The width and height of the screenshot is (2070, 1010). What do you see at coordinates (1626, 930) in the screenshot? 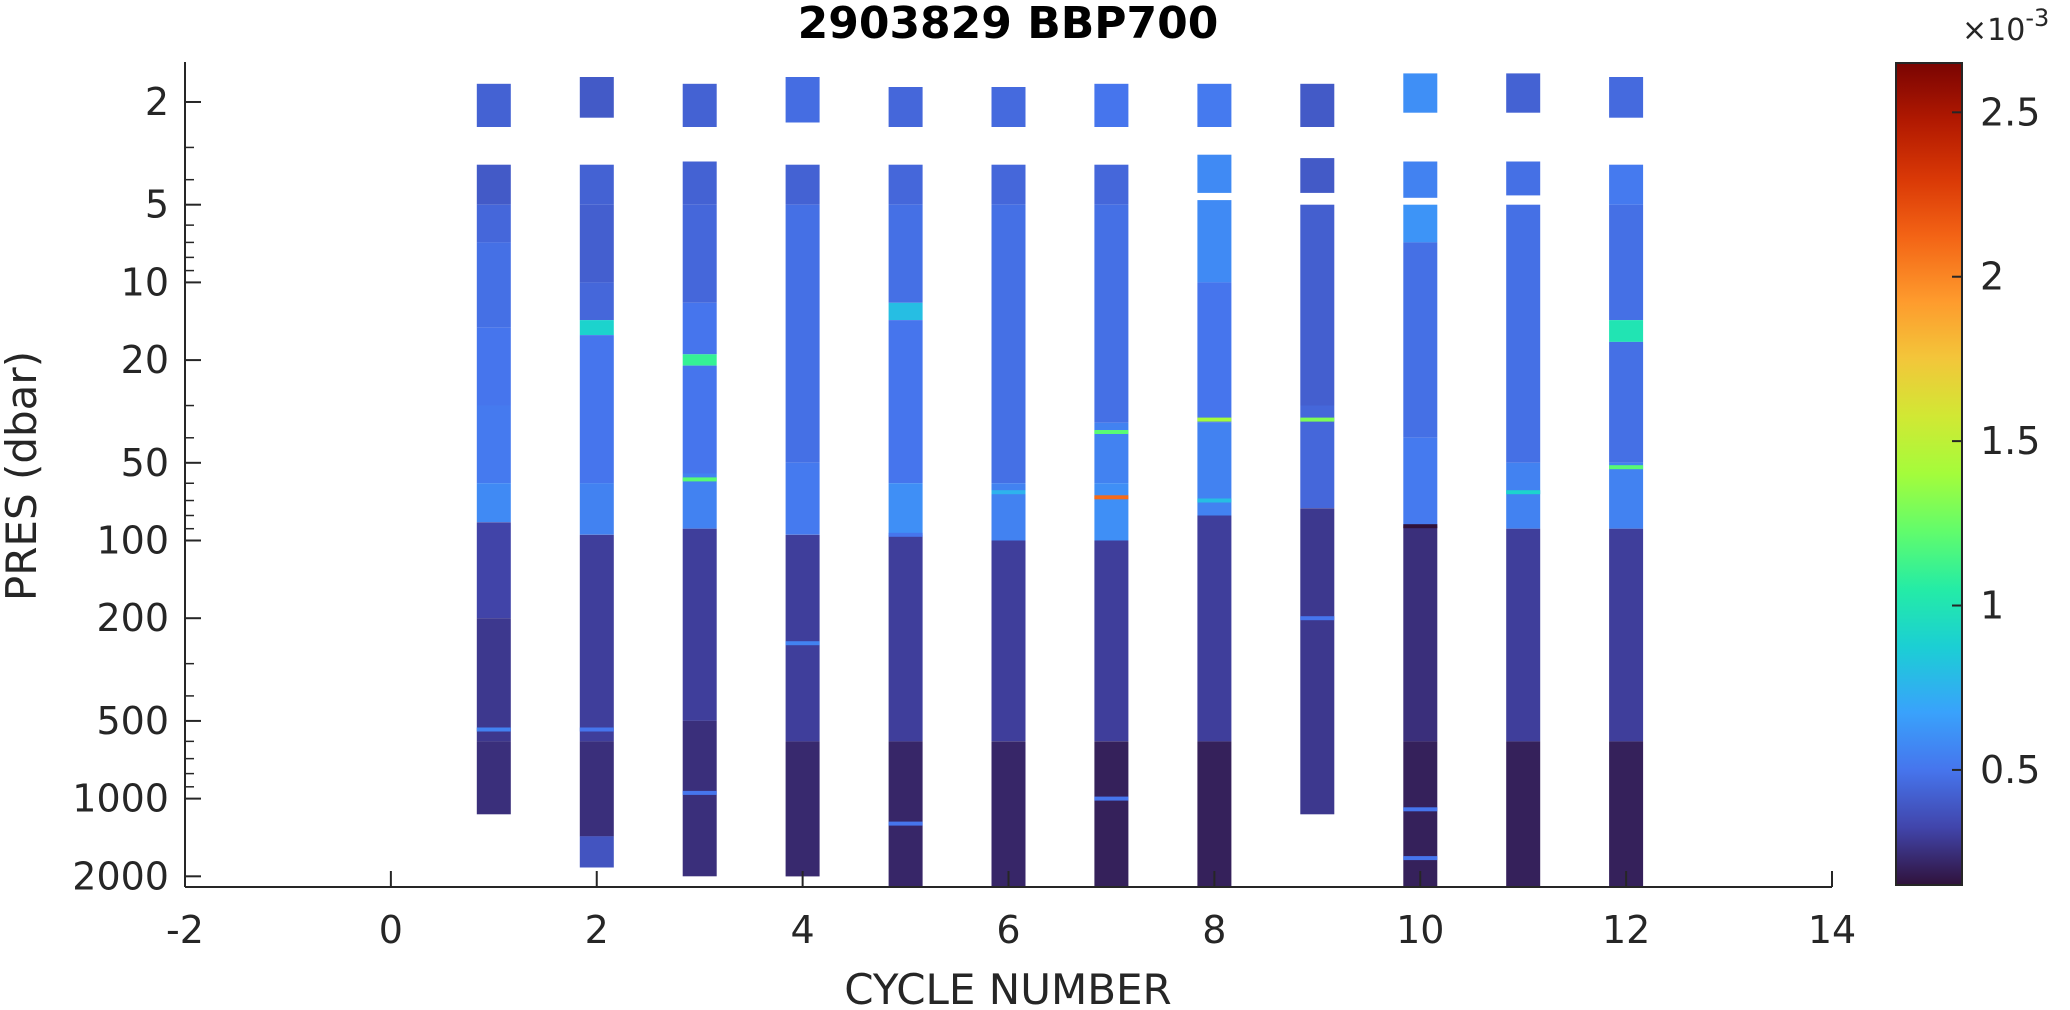
I see `x-tick-label: 12` at bounding box center [1626, 930].